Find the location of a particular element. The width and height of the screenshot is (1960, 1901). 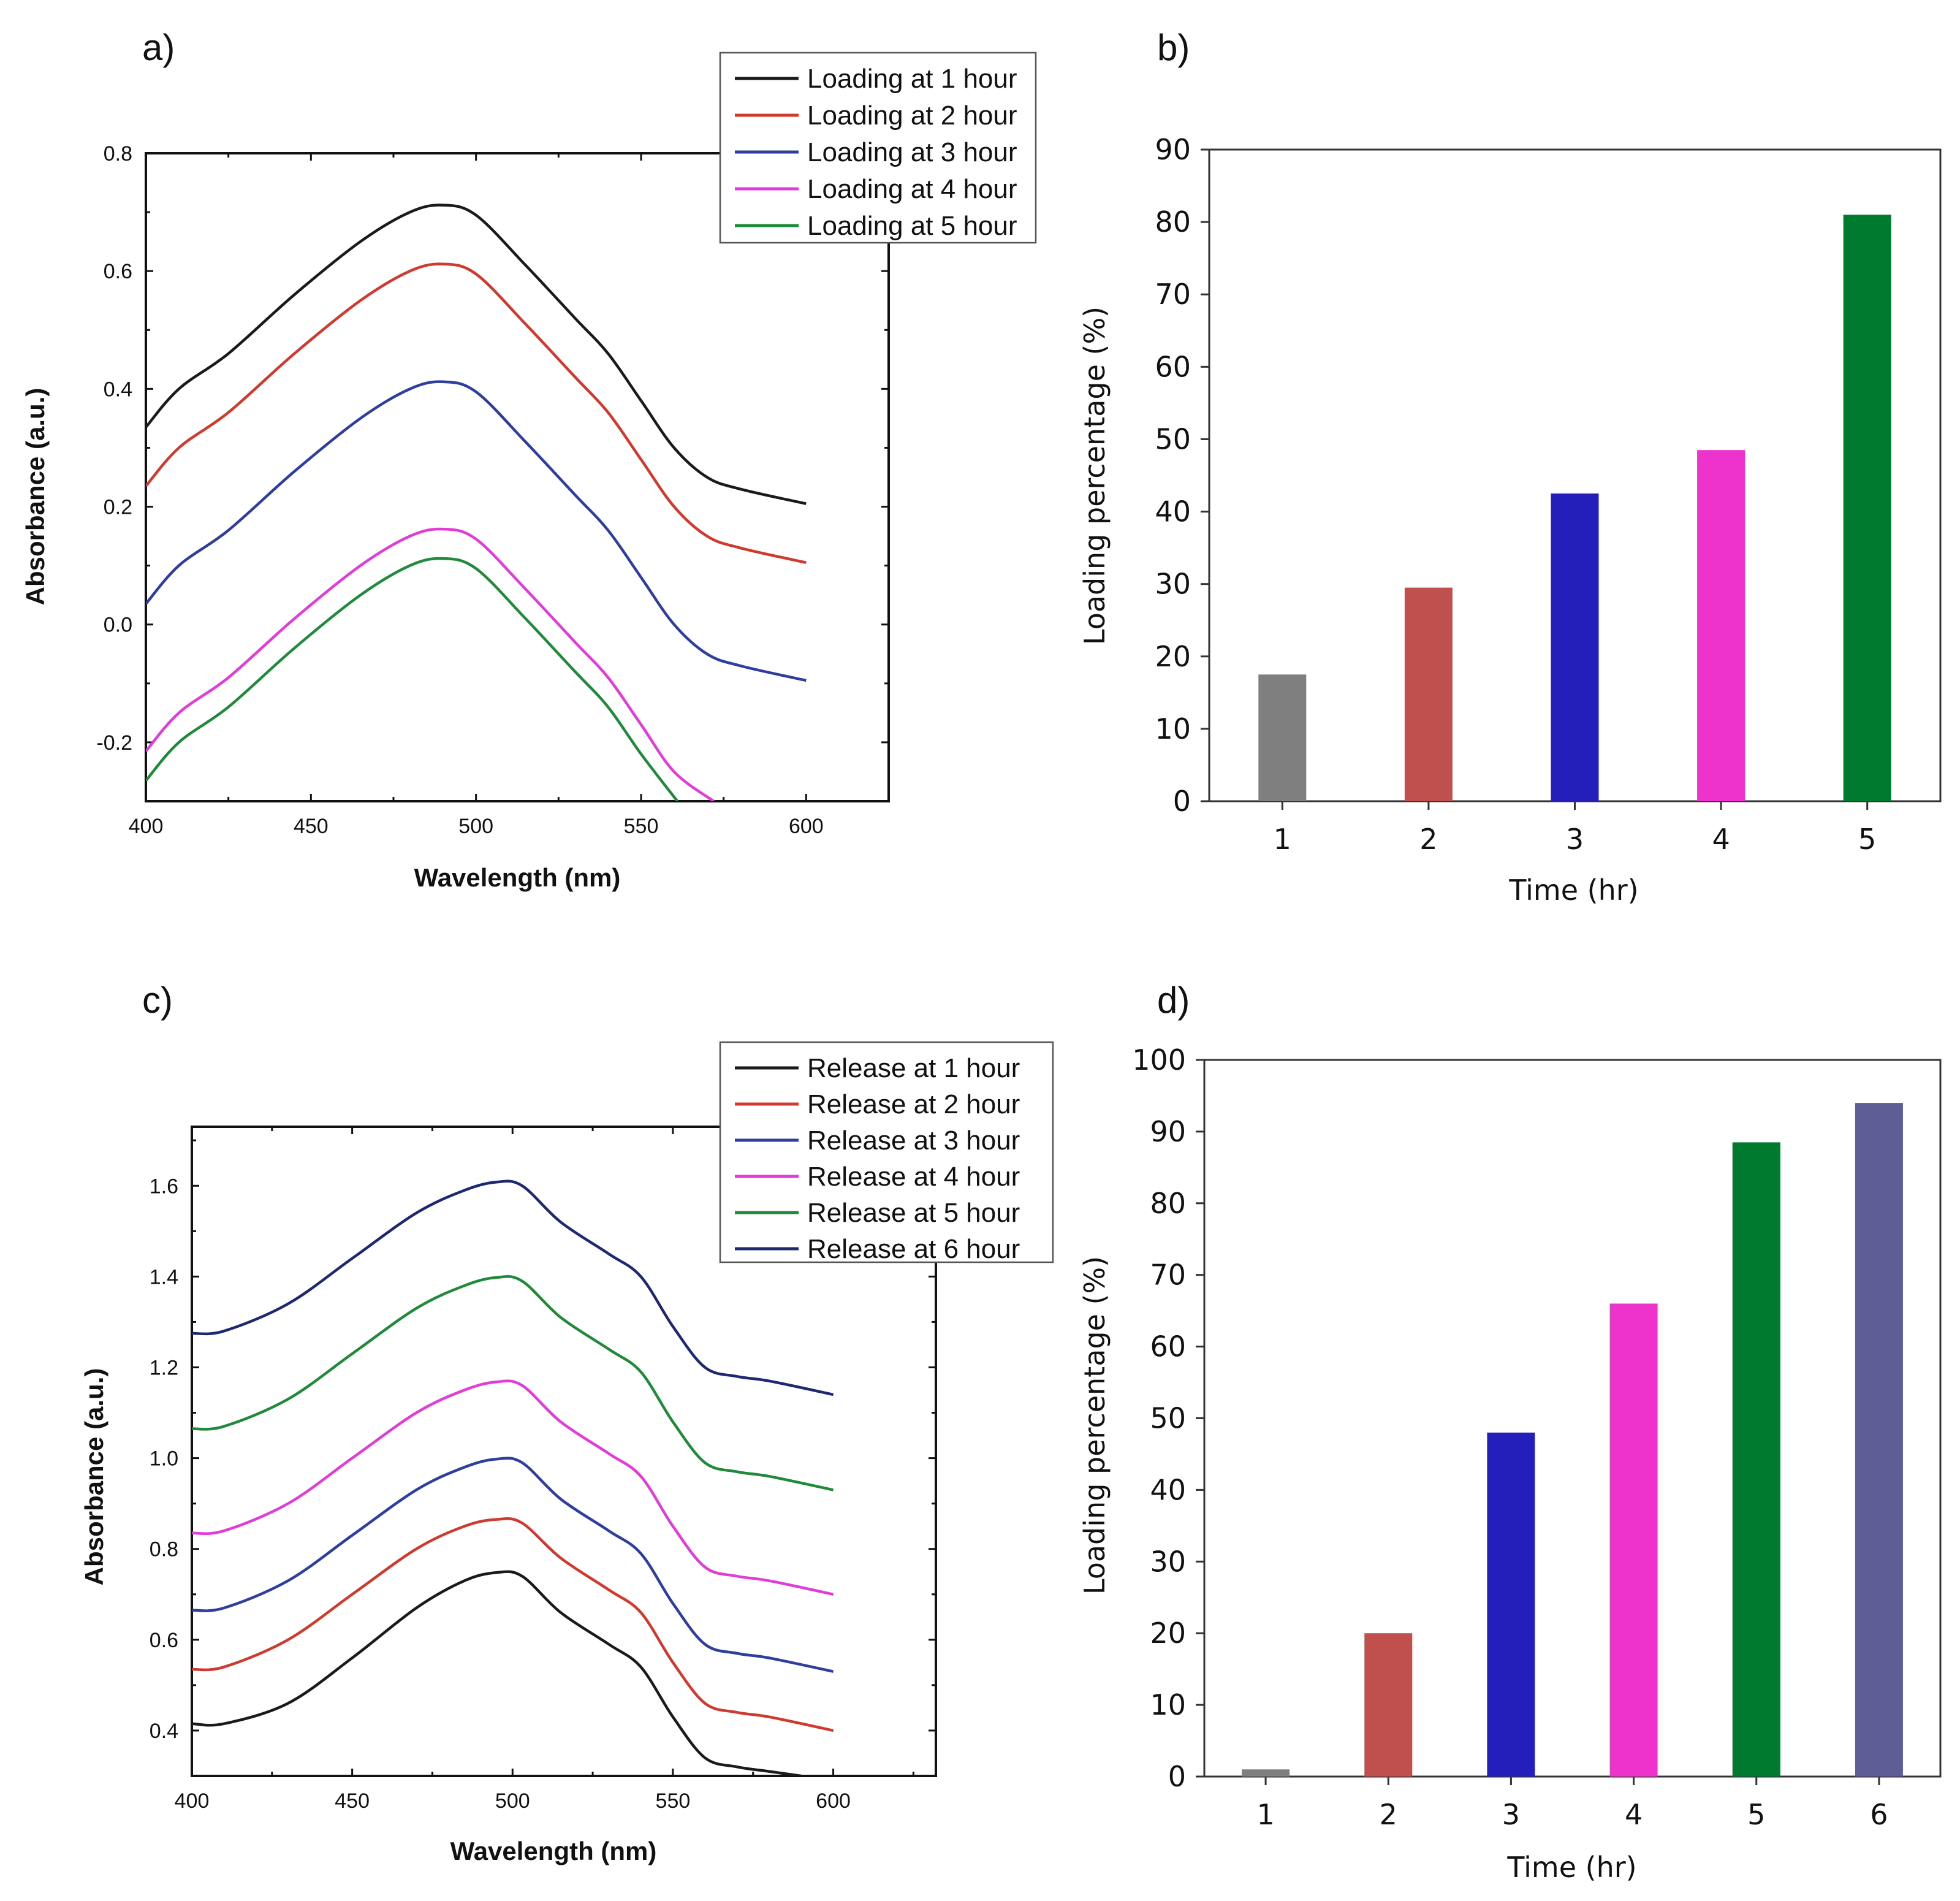

panel-d-y-tick-label: 30 is located at coordinates (1168, 1561).